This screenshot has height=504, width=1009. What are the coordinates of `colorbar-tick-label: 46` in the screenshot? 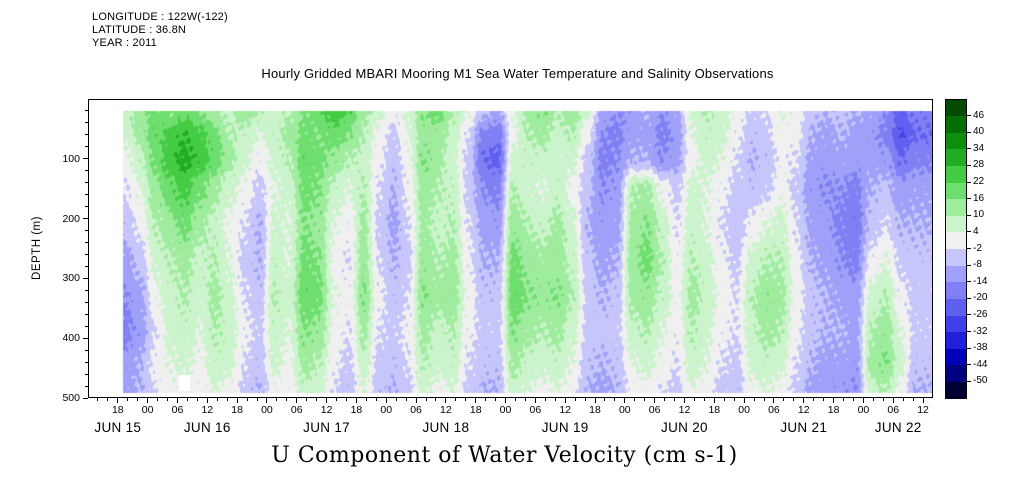 It's located at (979, 115).